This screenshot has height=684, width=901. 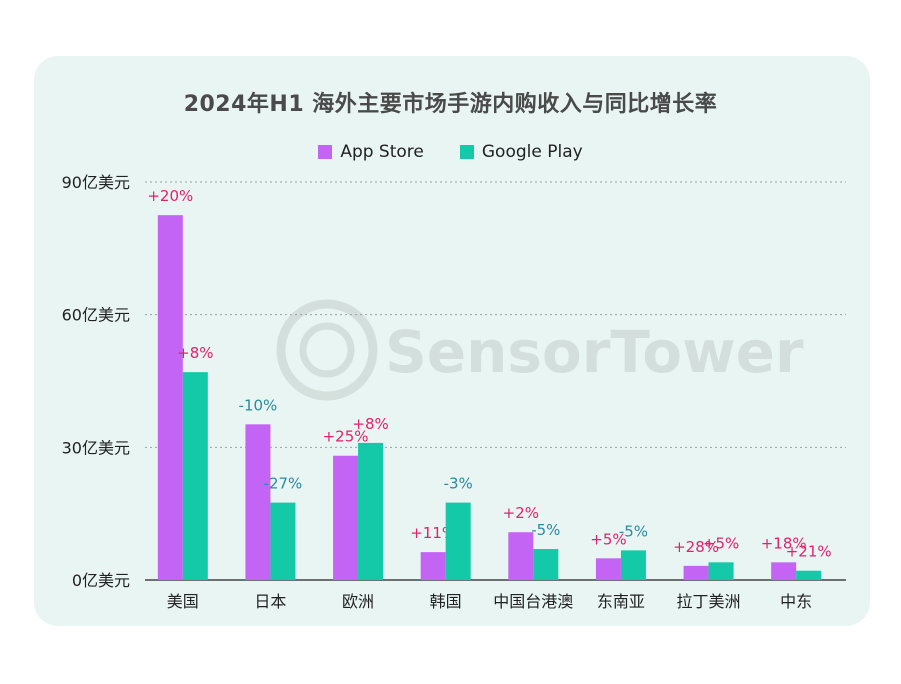 What do you see at coordinates (458, 484) in the screenshot?
I see `growth-label: -3%` at bounding box center [458, 484].